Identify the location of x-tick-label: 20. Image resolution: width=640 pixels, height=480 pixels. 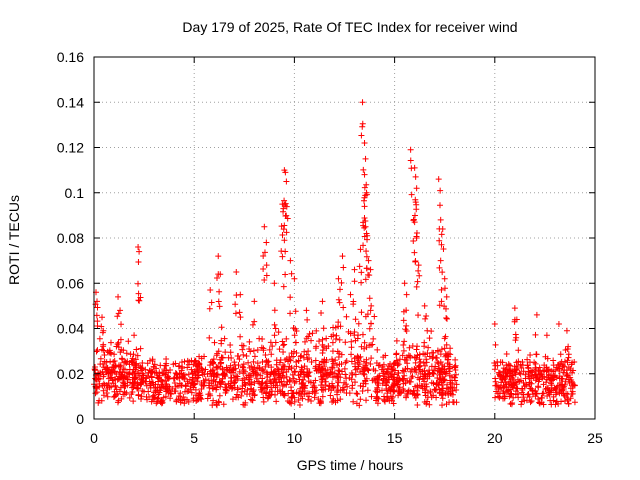
(495, 438).